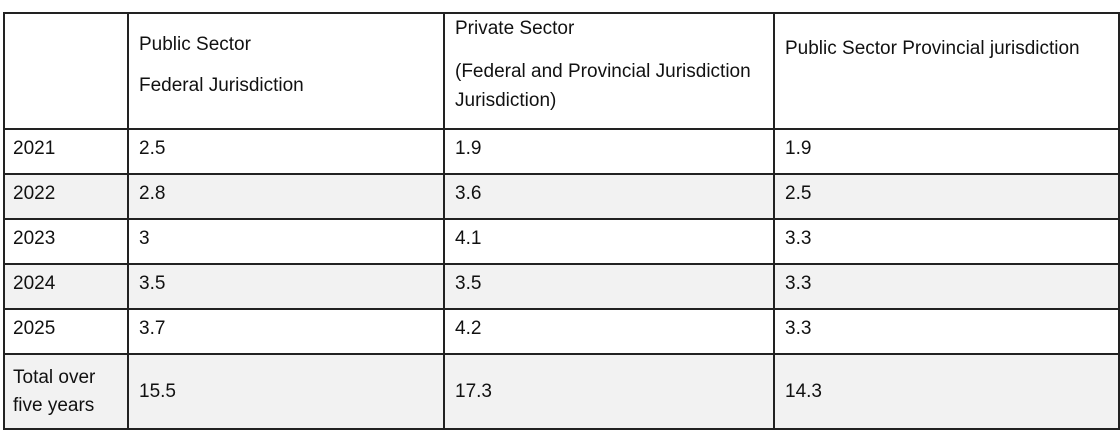  What do you see at coordinates (609, 241) in the screenshot?
I see `value-cell: 4.1` at bounding box center [609, 241].